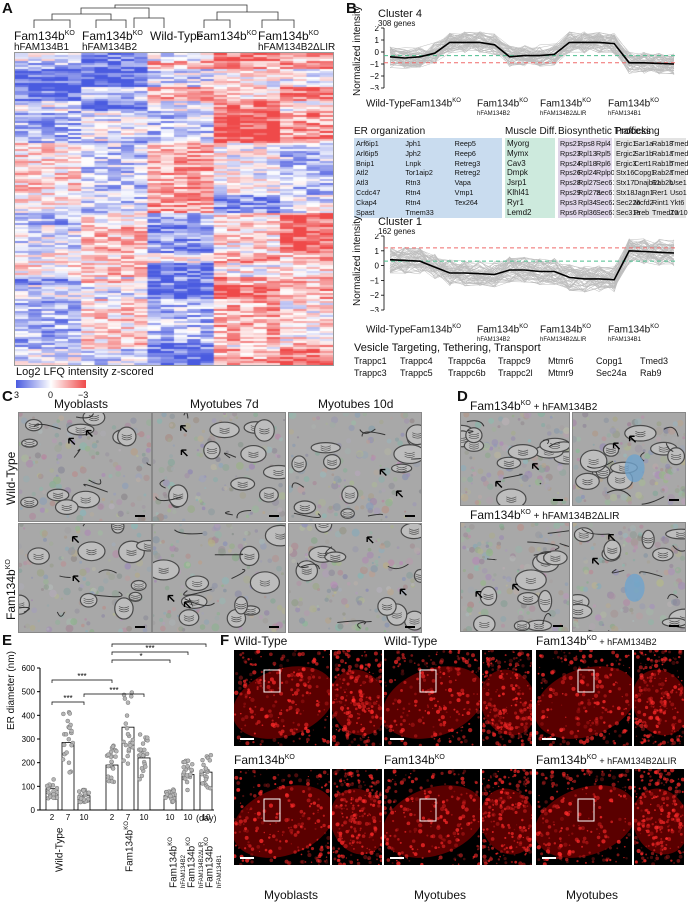 The width and height of the screenshot is (688, 912). What do you see at coordinates (60, 849) in the screenshot?
I see `group-label-0: Wild-Type` at bounding box center [60, 849].